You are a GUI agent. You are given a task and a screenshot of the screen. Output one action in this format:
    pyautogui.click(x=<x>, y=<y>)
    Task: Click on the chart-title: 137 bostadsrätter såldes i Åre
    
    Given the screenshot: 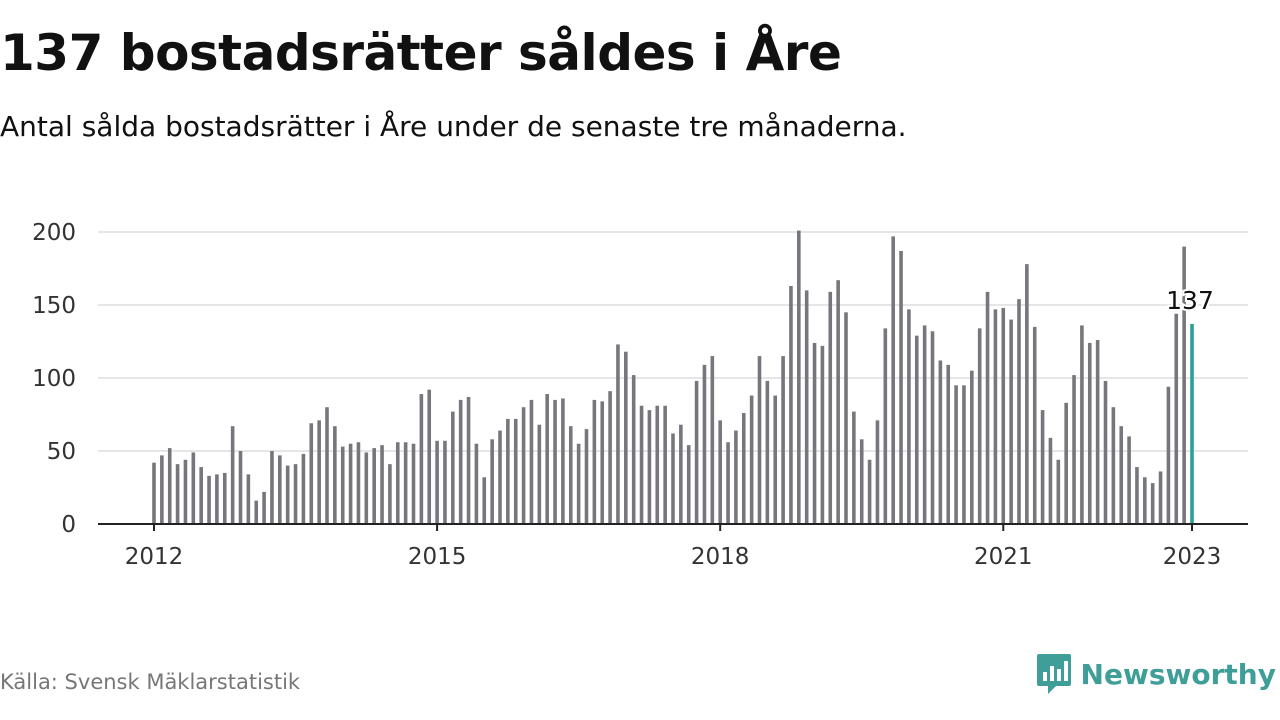 What is the action you would take?
    pyautogui.click(x=421, y=53)
    